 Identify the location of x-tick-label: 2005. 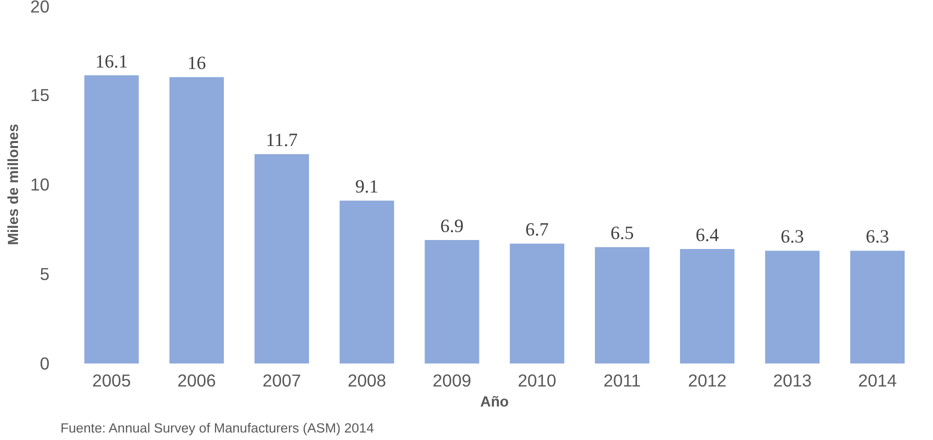
(111, 380).